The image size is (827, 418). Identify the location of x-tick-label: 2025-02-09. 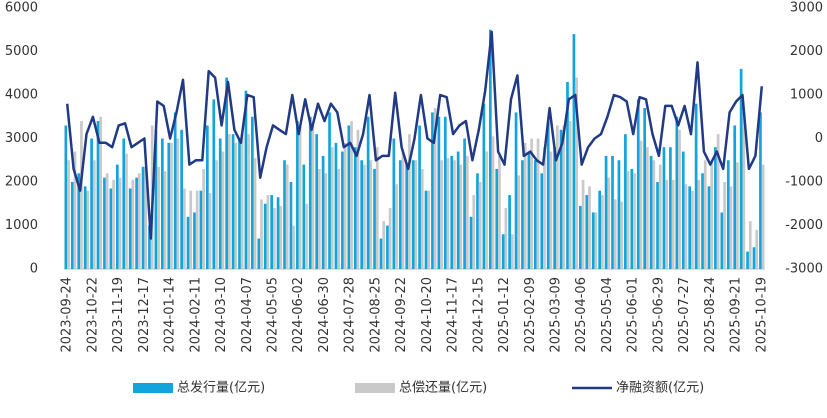
(530, 315).